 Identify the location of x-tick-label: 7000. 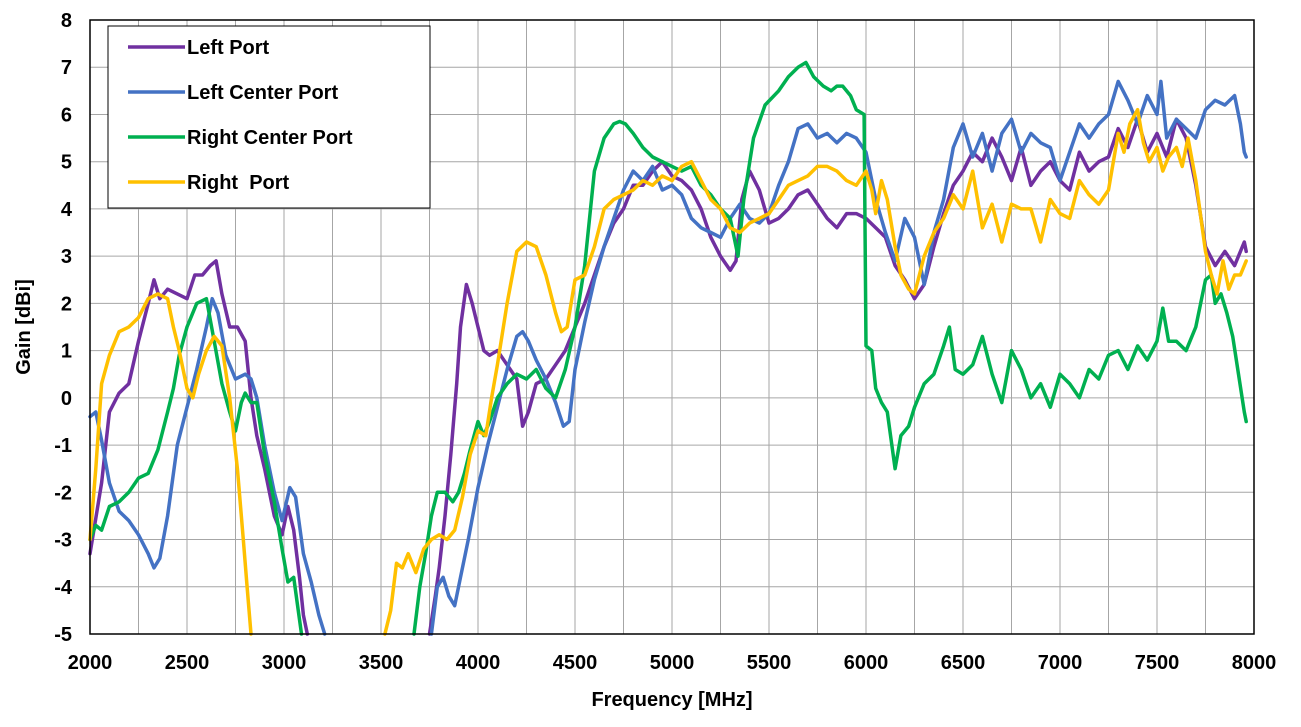
(1060, 663).